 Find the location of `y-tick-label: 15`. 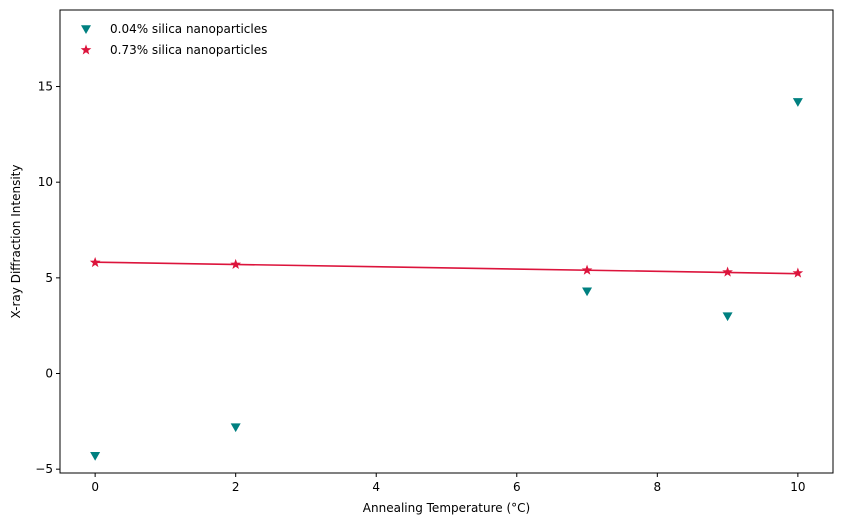

y-tick-label: 15 is located at coordinates (45, 87).